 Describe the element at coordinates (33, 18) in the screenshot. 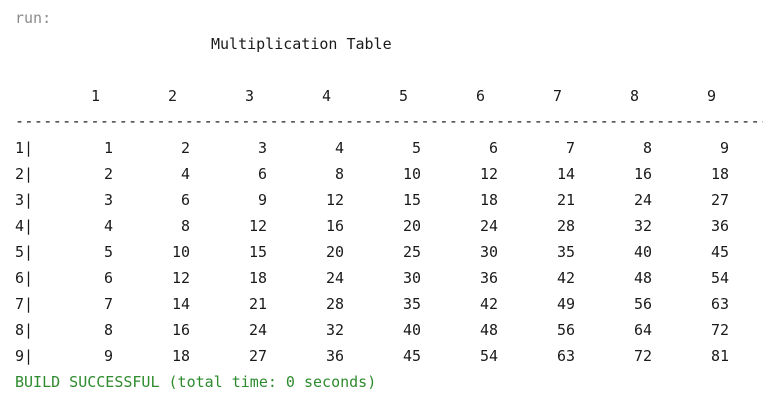

I see `run-label: run:` at that location.